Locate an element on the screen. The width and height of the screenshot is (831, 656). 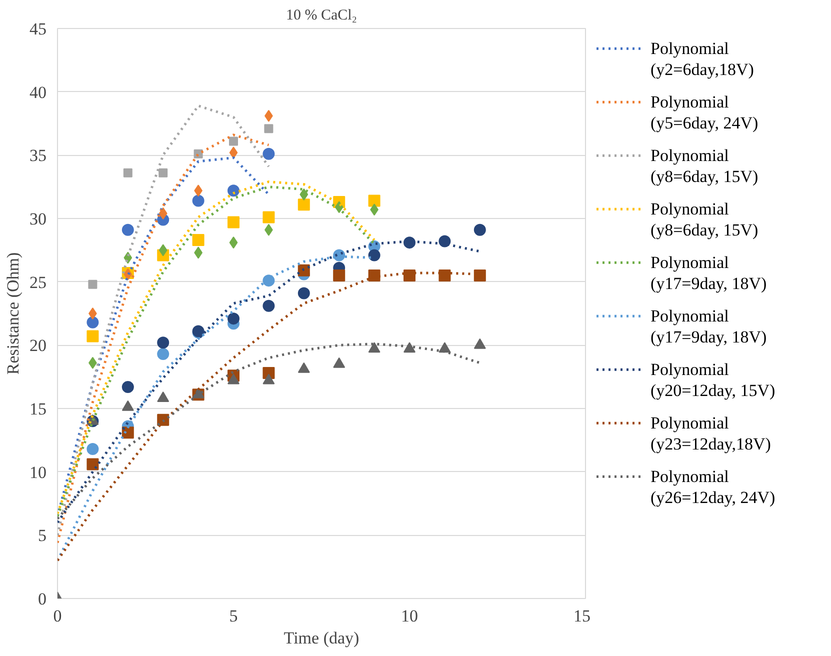
y-axis-title: Resistance (Ohm) is located at coordinates (13, 313).